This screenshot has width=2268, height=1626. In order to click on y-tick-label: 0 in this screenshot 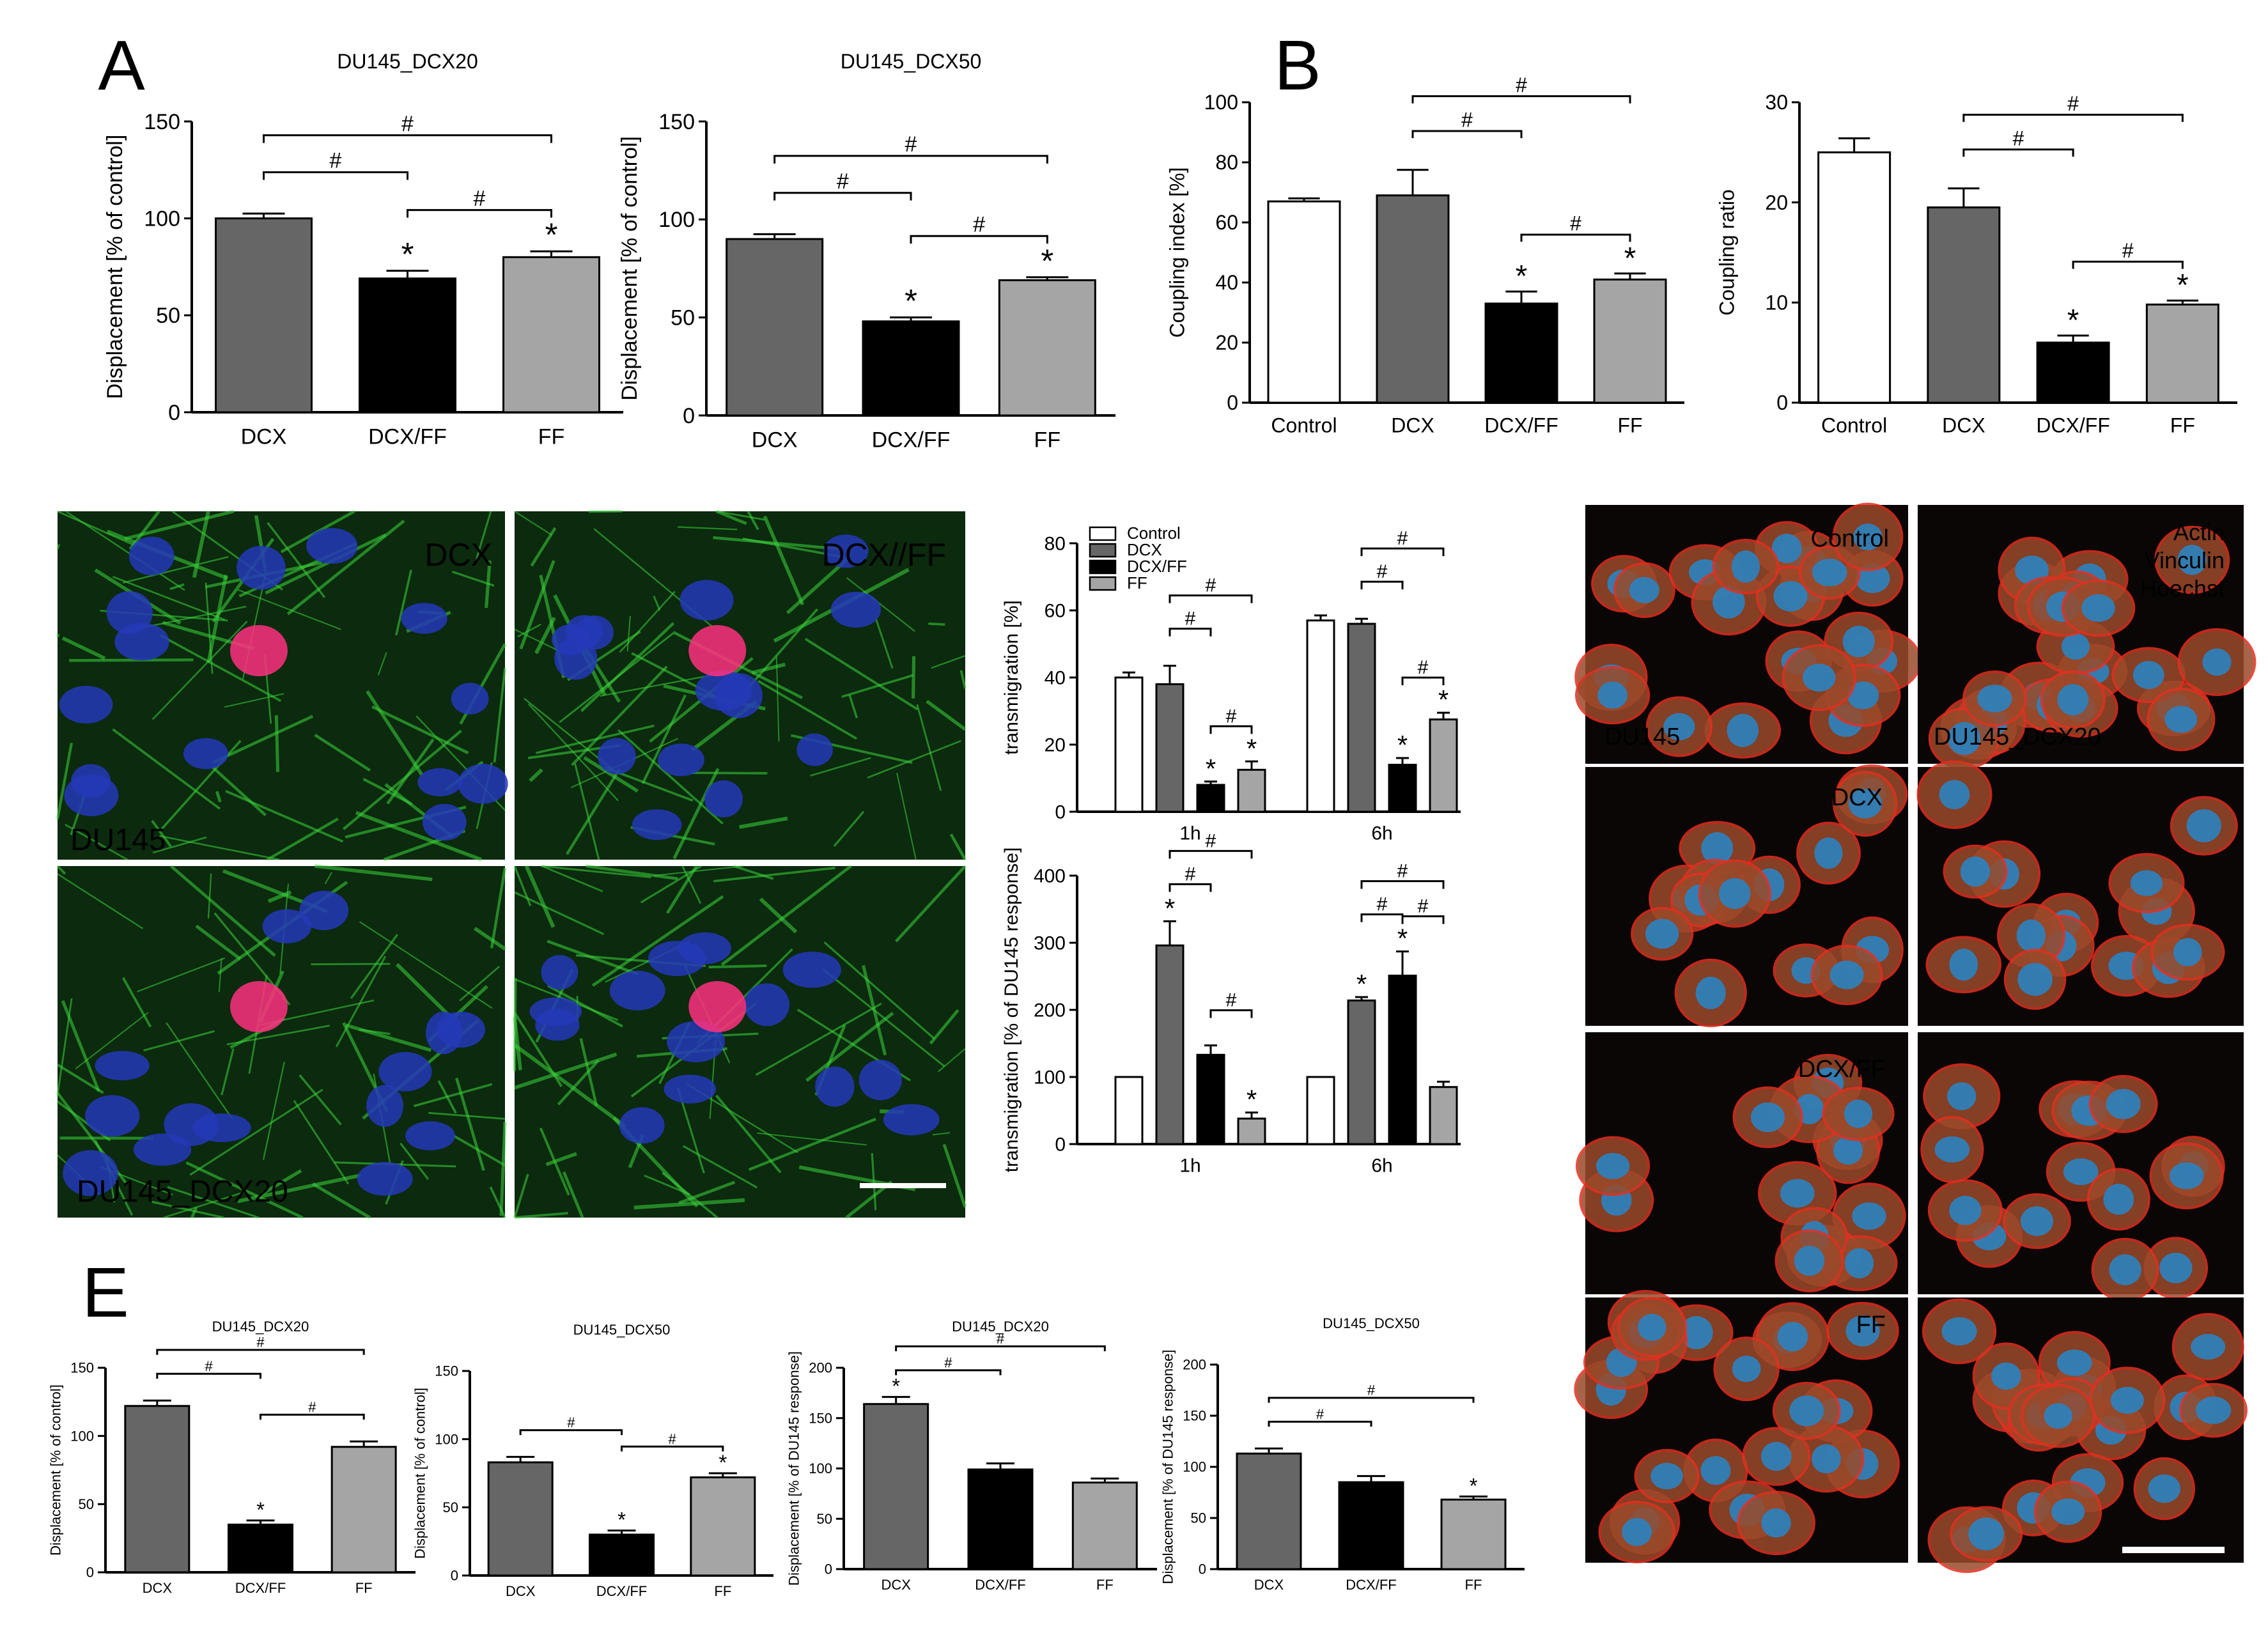, I will do `click(1060, 1145)`.